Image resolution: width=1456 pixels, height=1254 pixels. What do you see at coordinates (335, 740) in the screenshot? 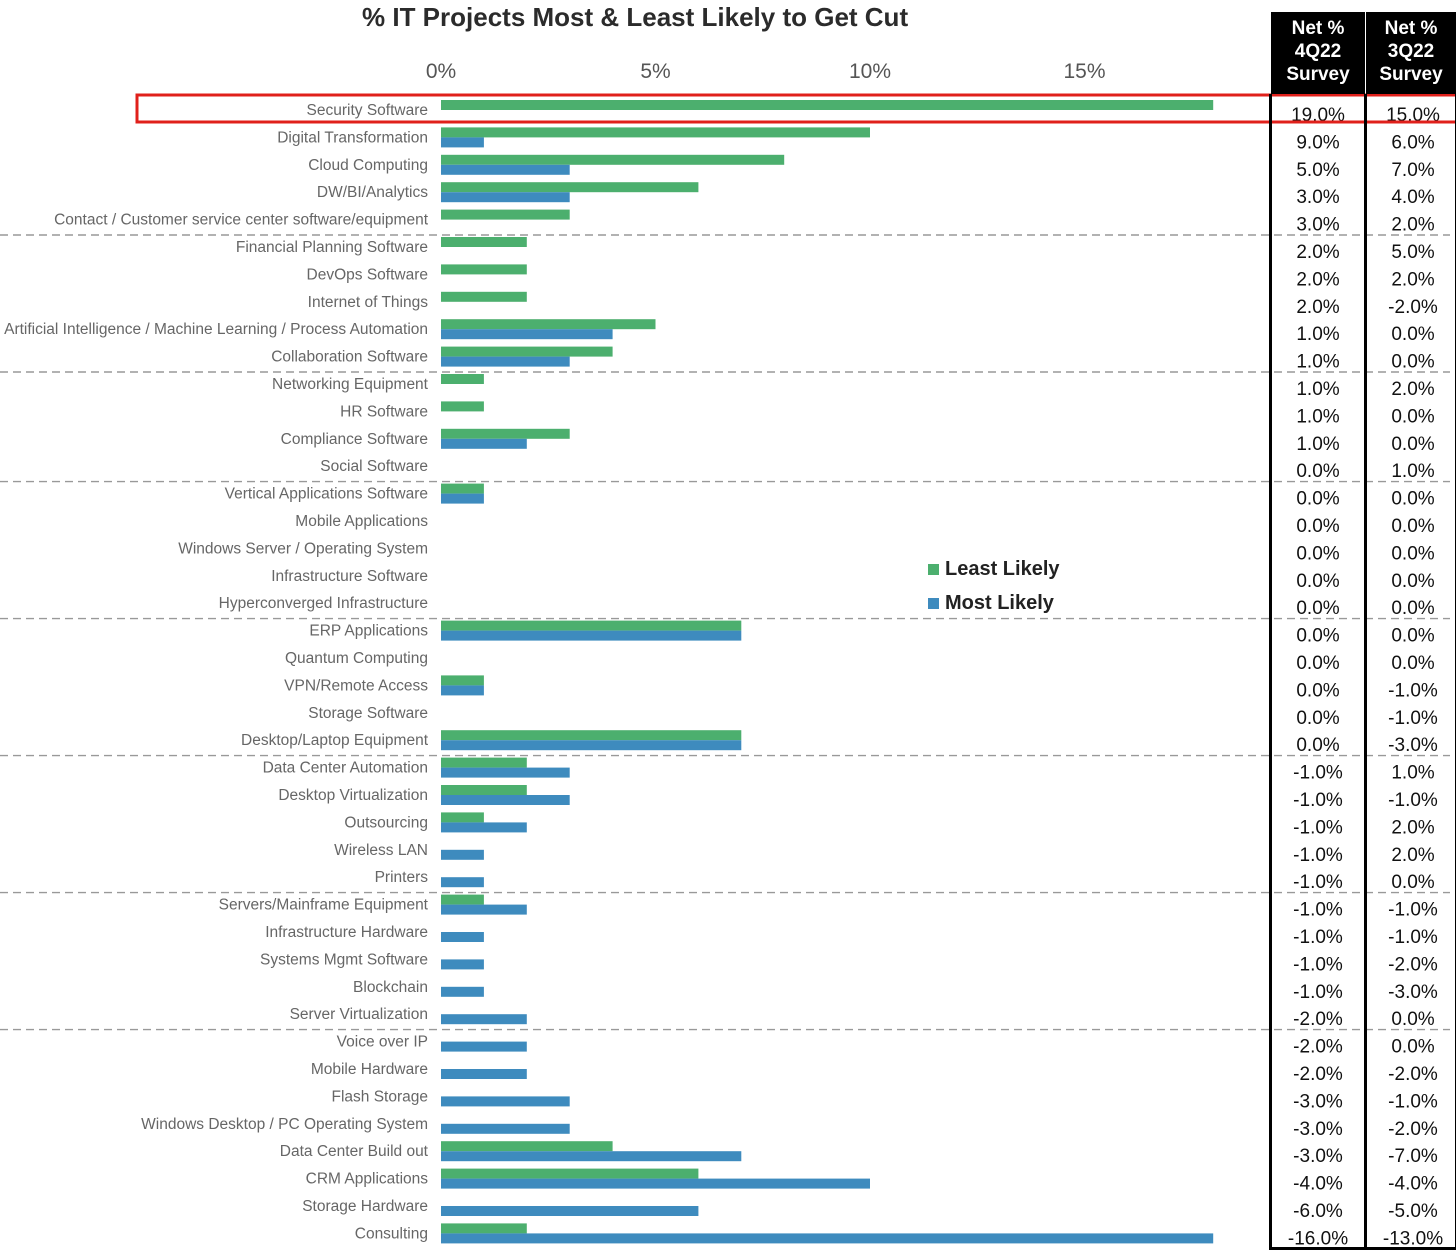
I see `category-label-desktop-laptop-equipment: Desktop/Laptop Equipment` at bounding box center [335, 740].